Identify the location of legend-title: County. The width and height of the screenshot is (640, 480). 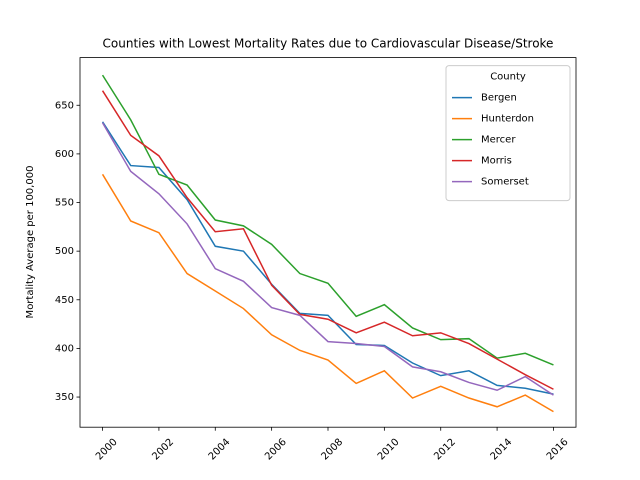
(508, 77).